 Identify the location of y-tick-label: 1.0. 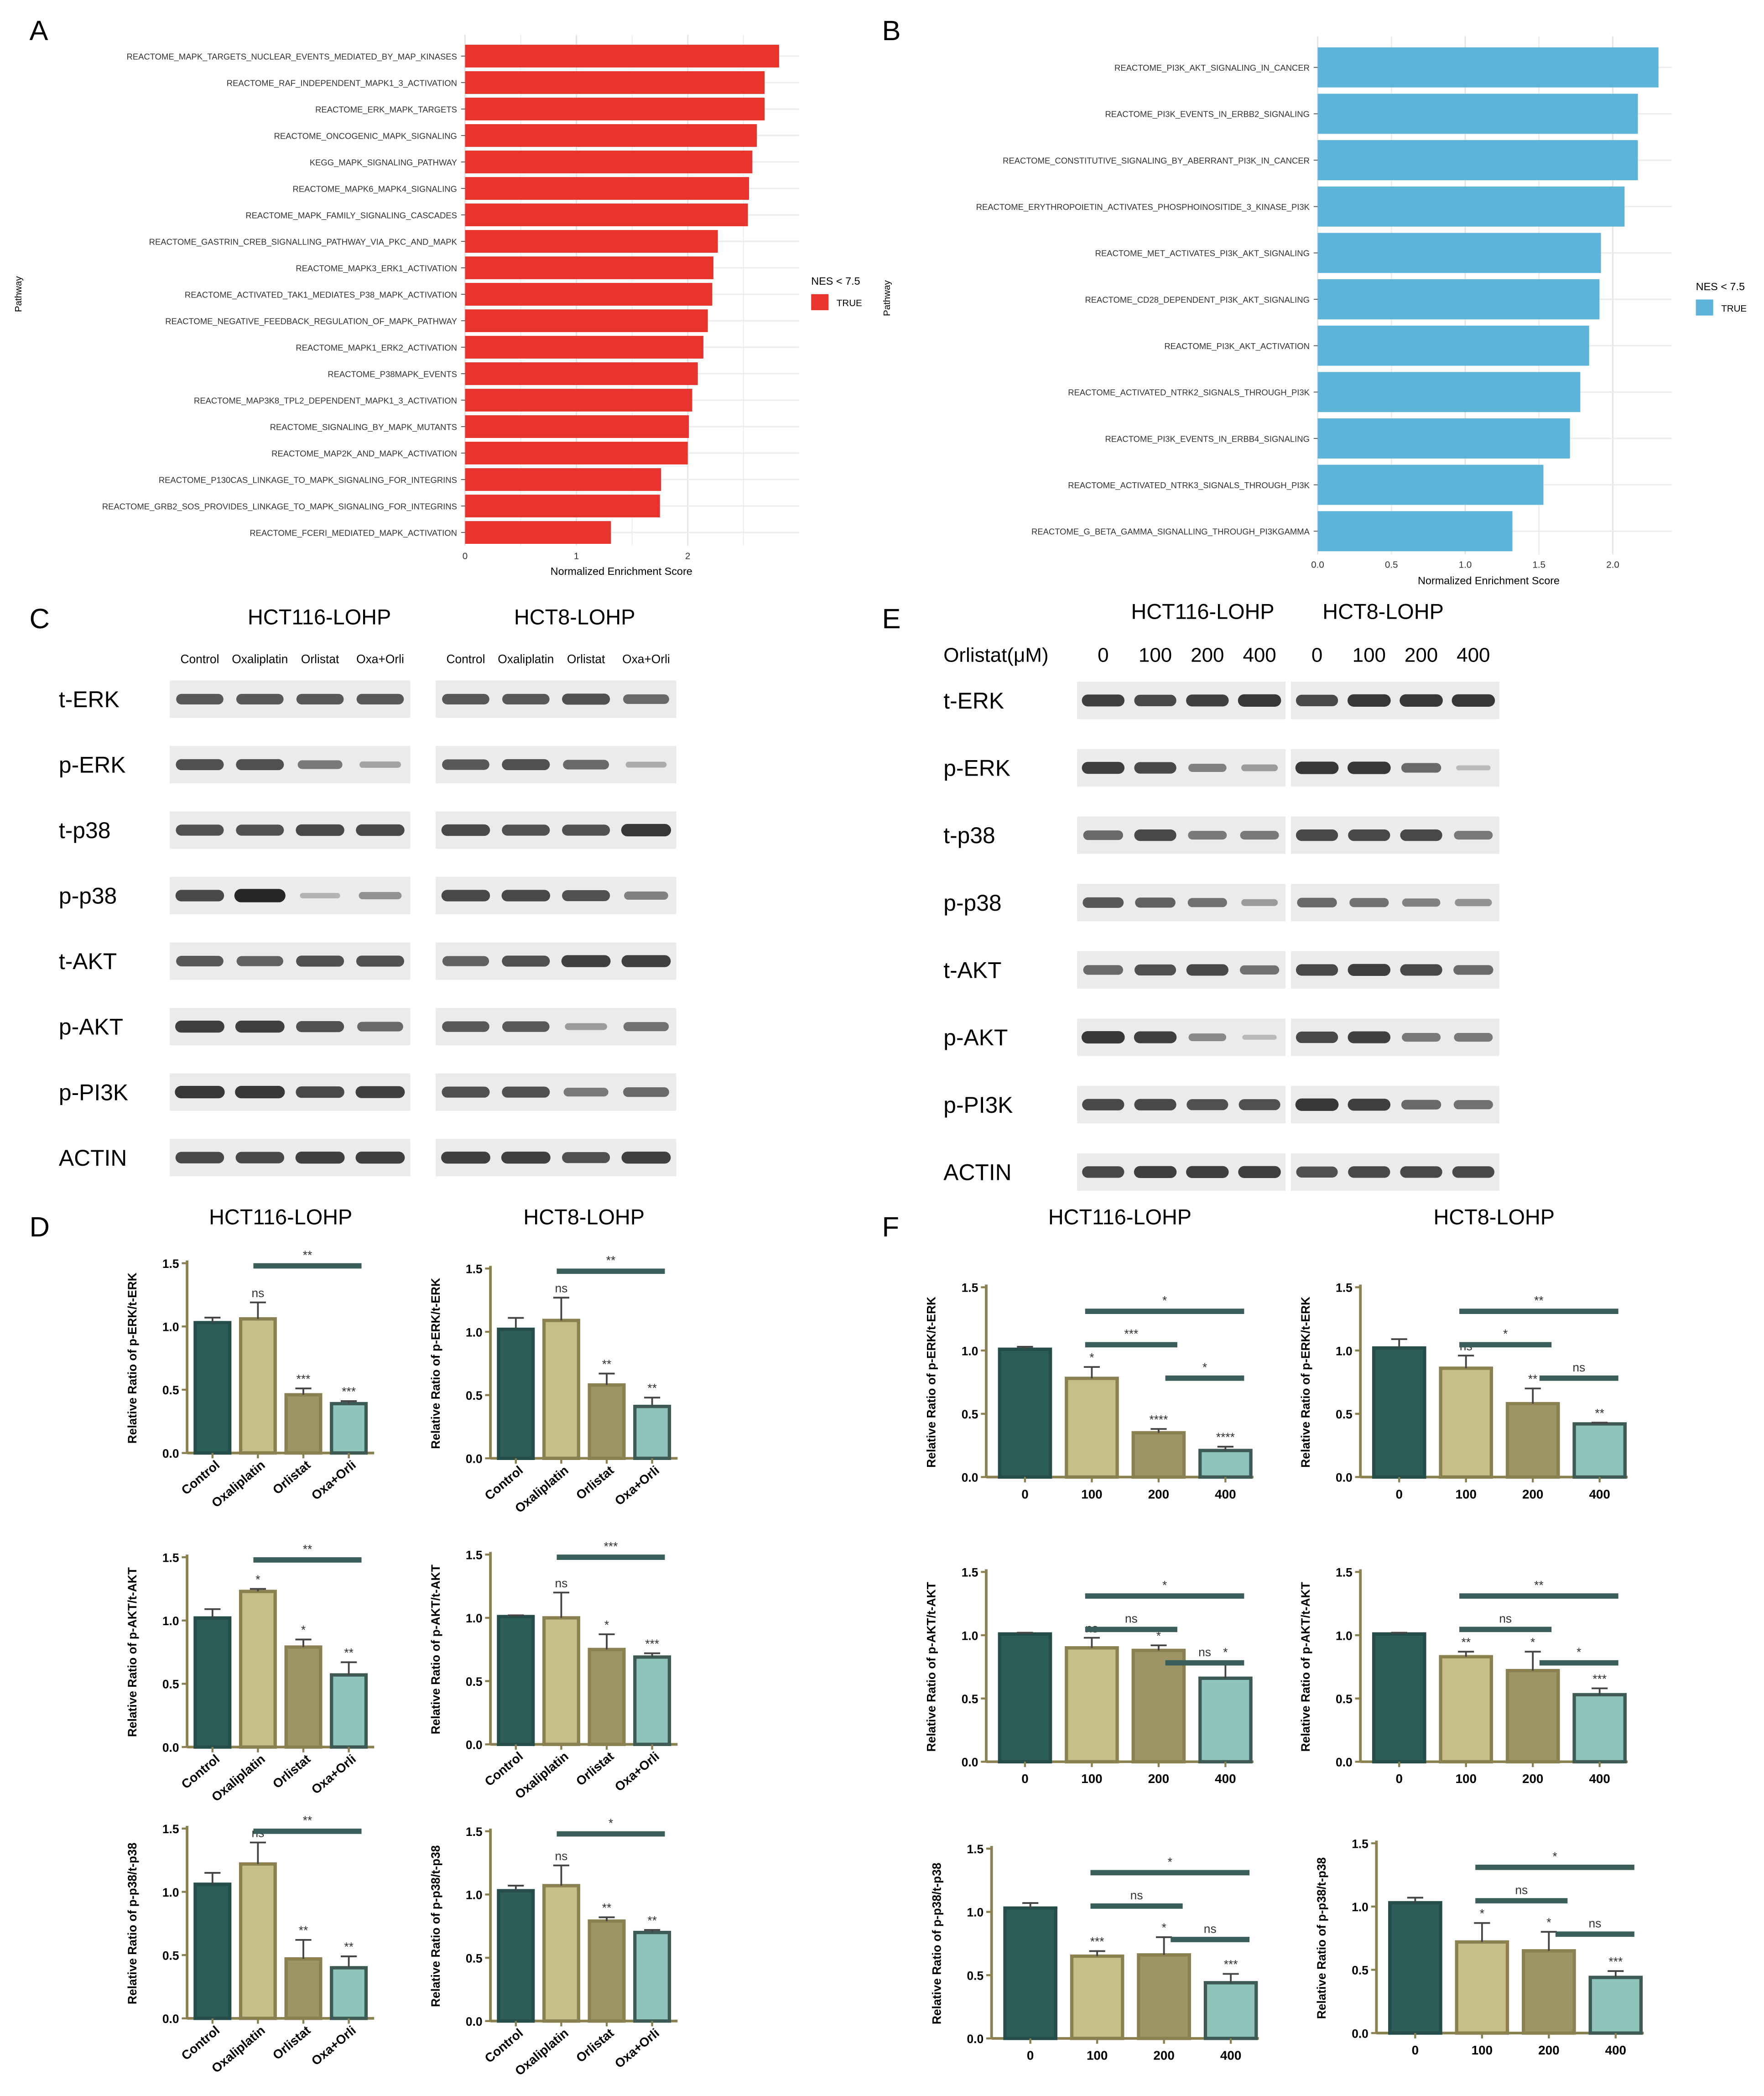
(975, 1912).